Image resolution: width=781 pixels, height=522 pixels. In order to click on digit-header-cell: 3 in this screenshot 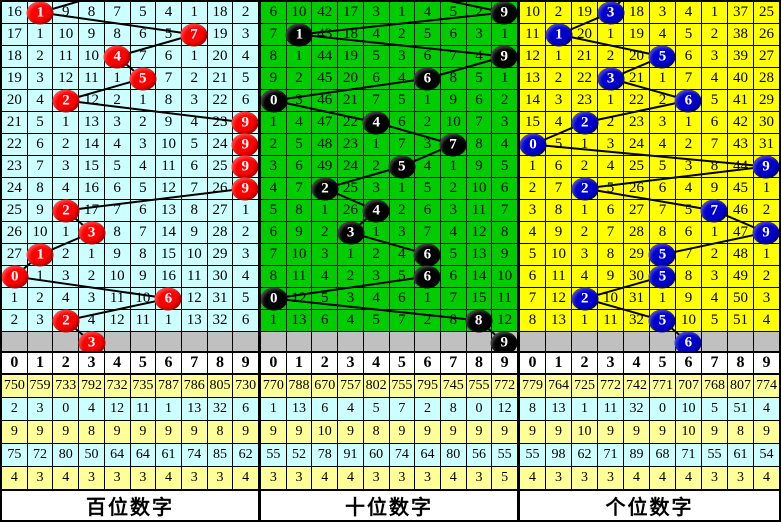, I will do `click(350, 363)`.